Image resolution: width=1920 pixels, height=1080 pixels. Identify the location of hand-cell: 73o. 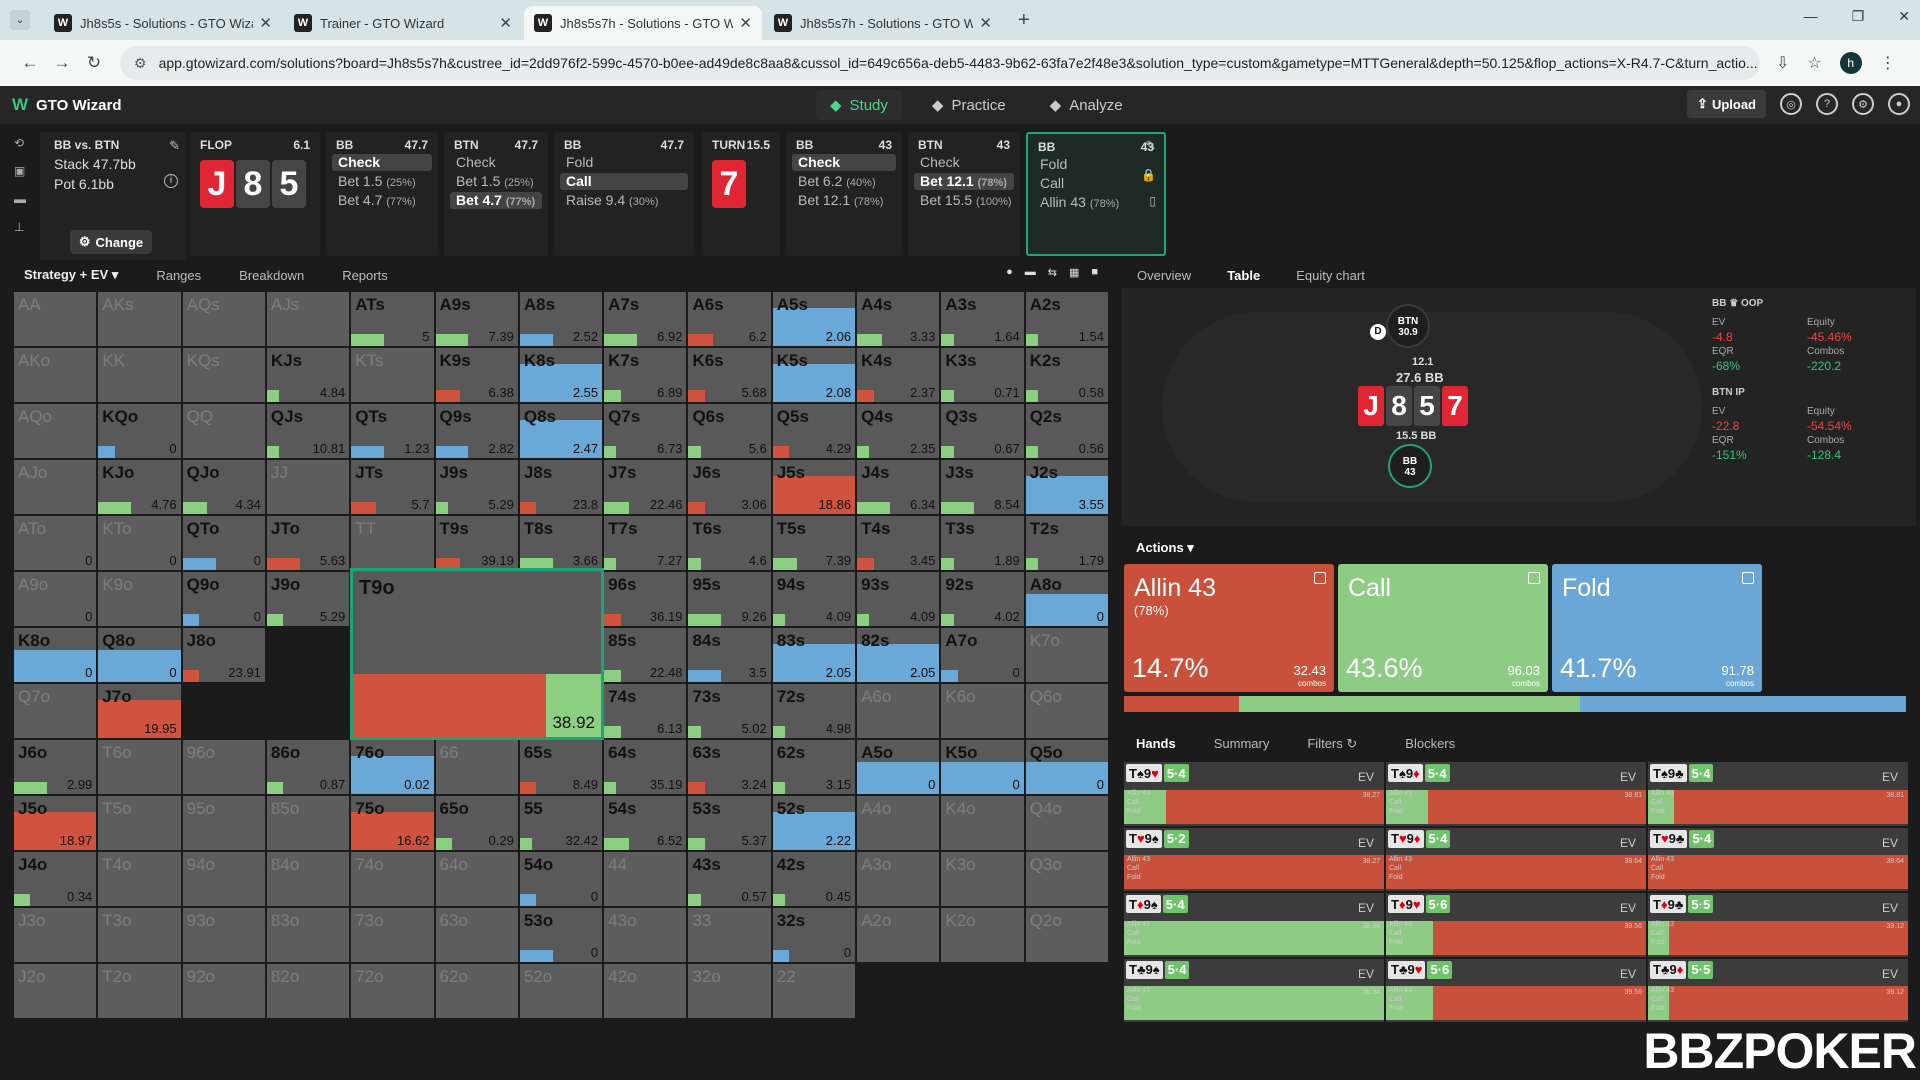
(392, 935).